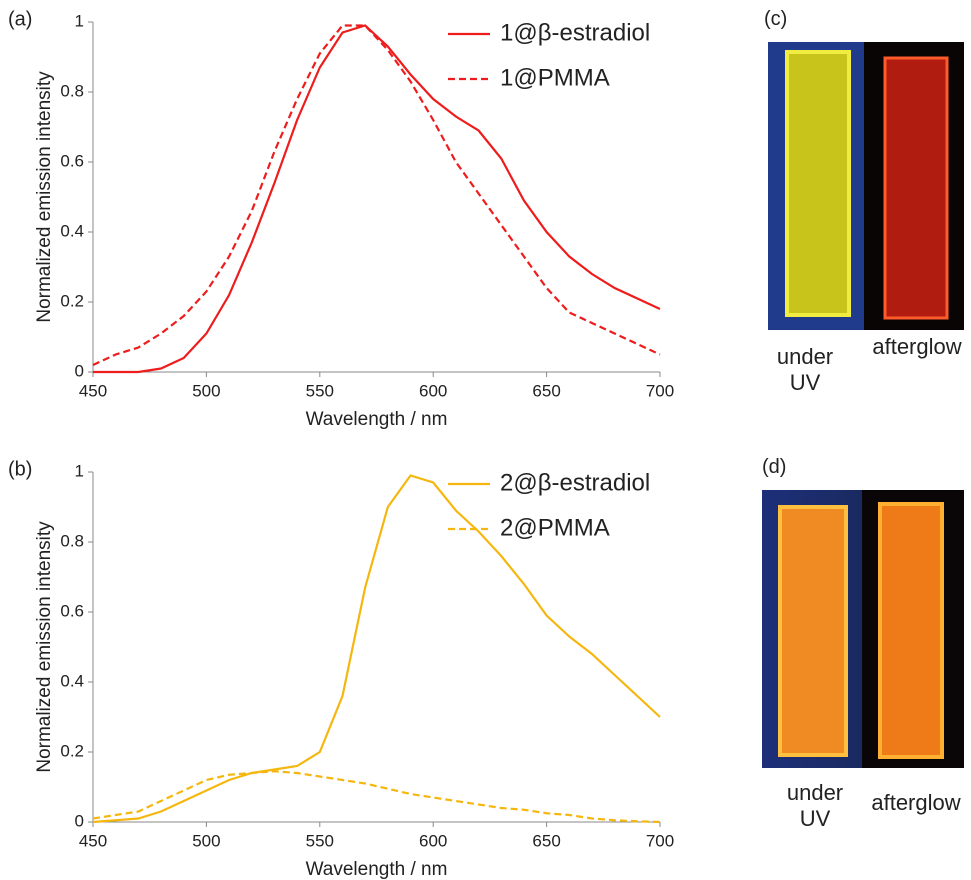 Image resolution: width=971 pixels, height=880 pixels. I want to click on panel-label: (d), so click(774, 467).